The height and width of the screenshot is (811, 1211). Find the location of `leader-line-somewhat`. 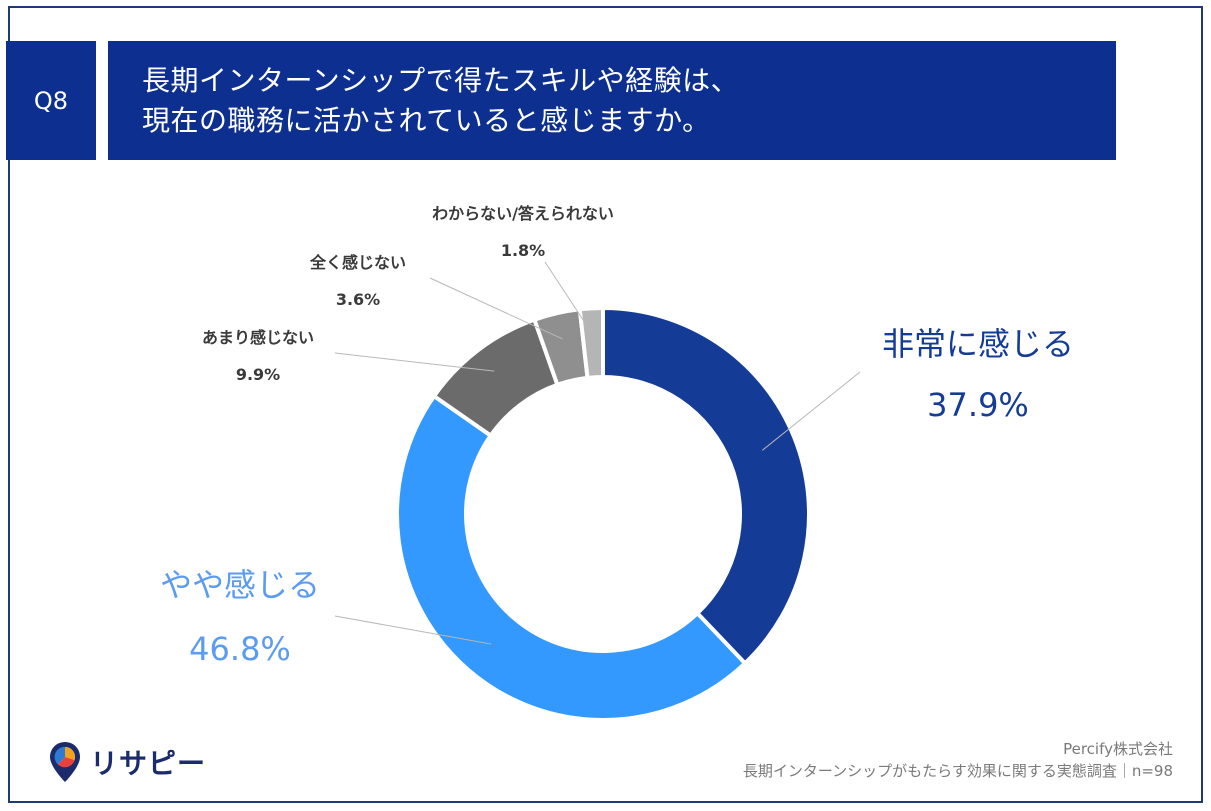

leader-line-somewhat is located at coordinates (413, 630).